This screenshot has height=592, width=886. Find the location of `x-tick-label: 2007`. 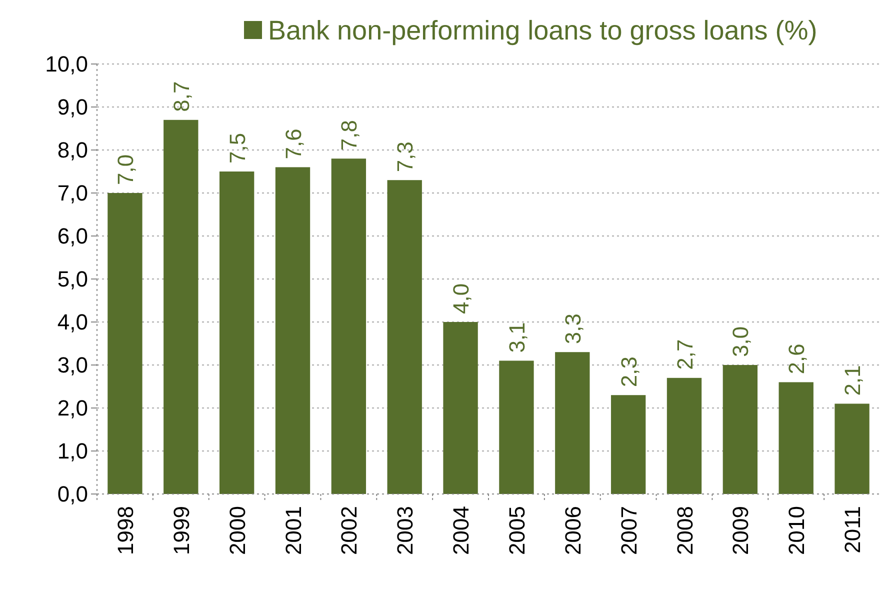

x-tick-label: 2007 is located at coordinates (629, 530).